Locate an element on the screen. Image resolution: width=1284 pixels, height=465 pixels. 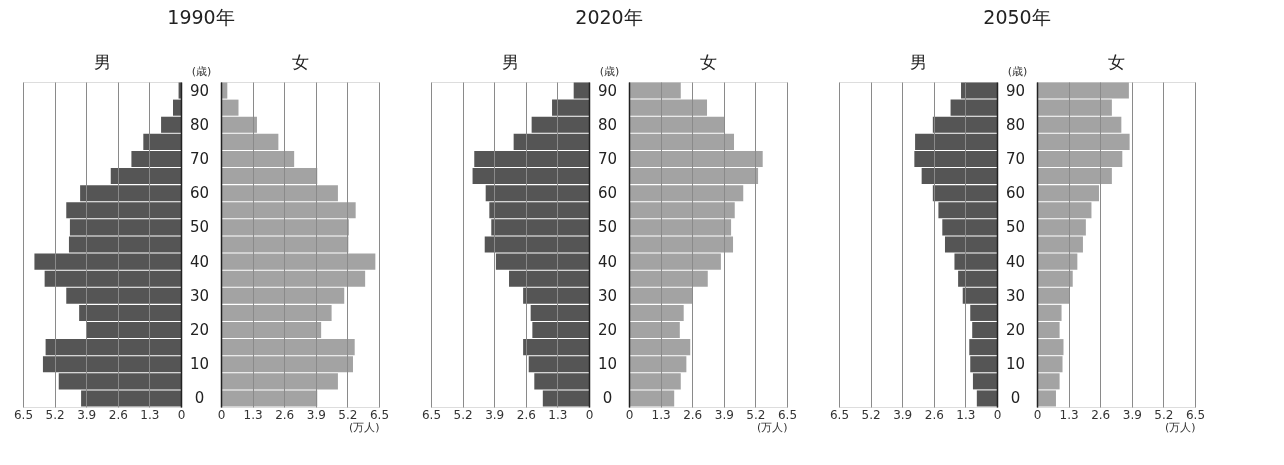
chart-title: 1990年 is located at coordinates (201, 16).